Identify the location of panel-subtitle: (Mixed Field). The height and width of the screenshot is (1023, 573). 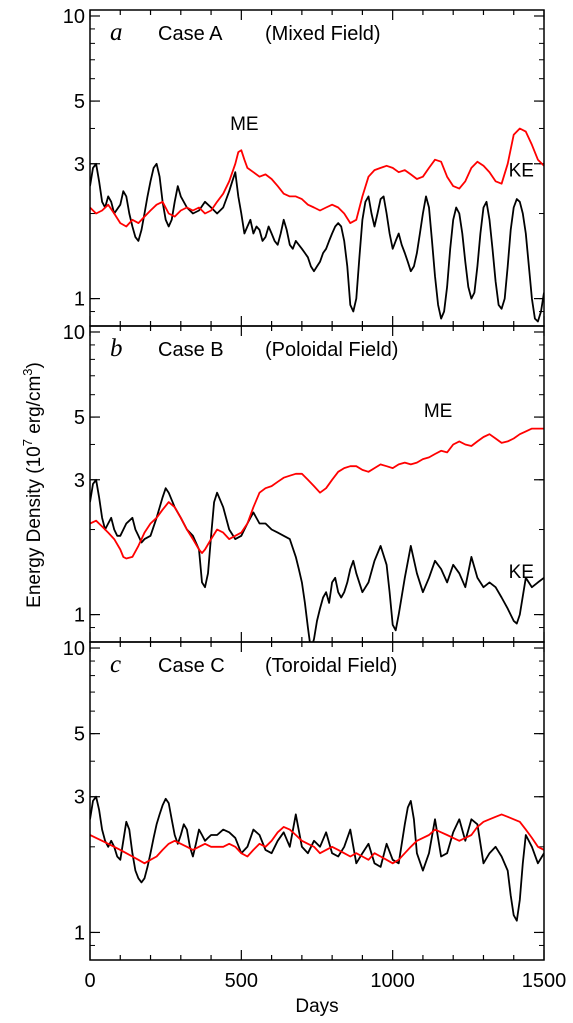
(323, 34).